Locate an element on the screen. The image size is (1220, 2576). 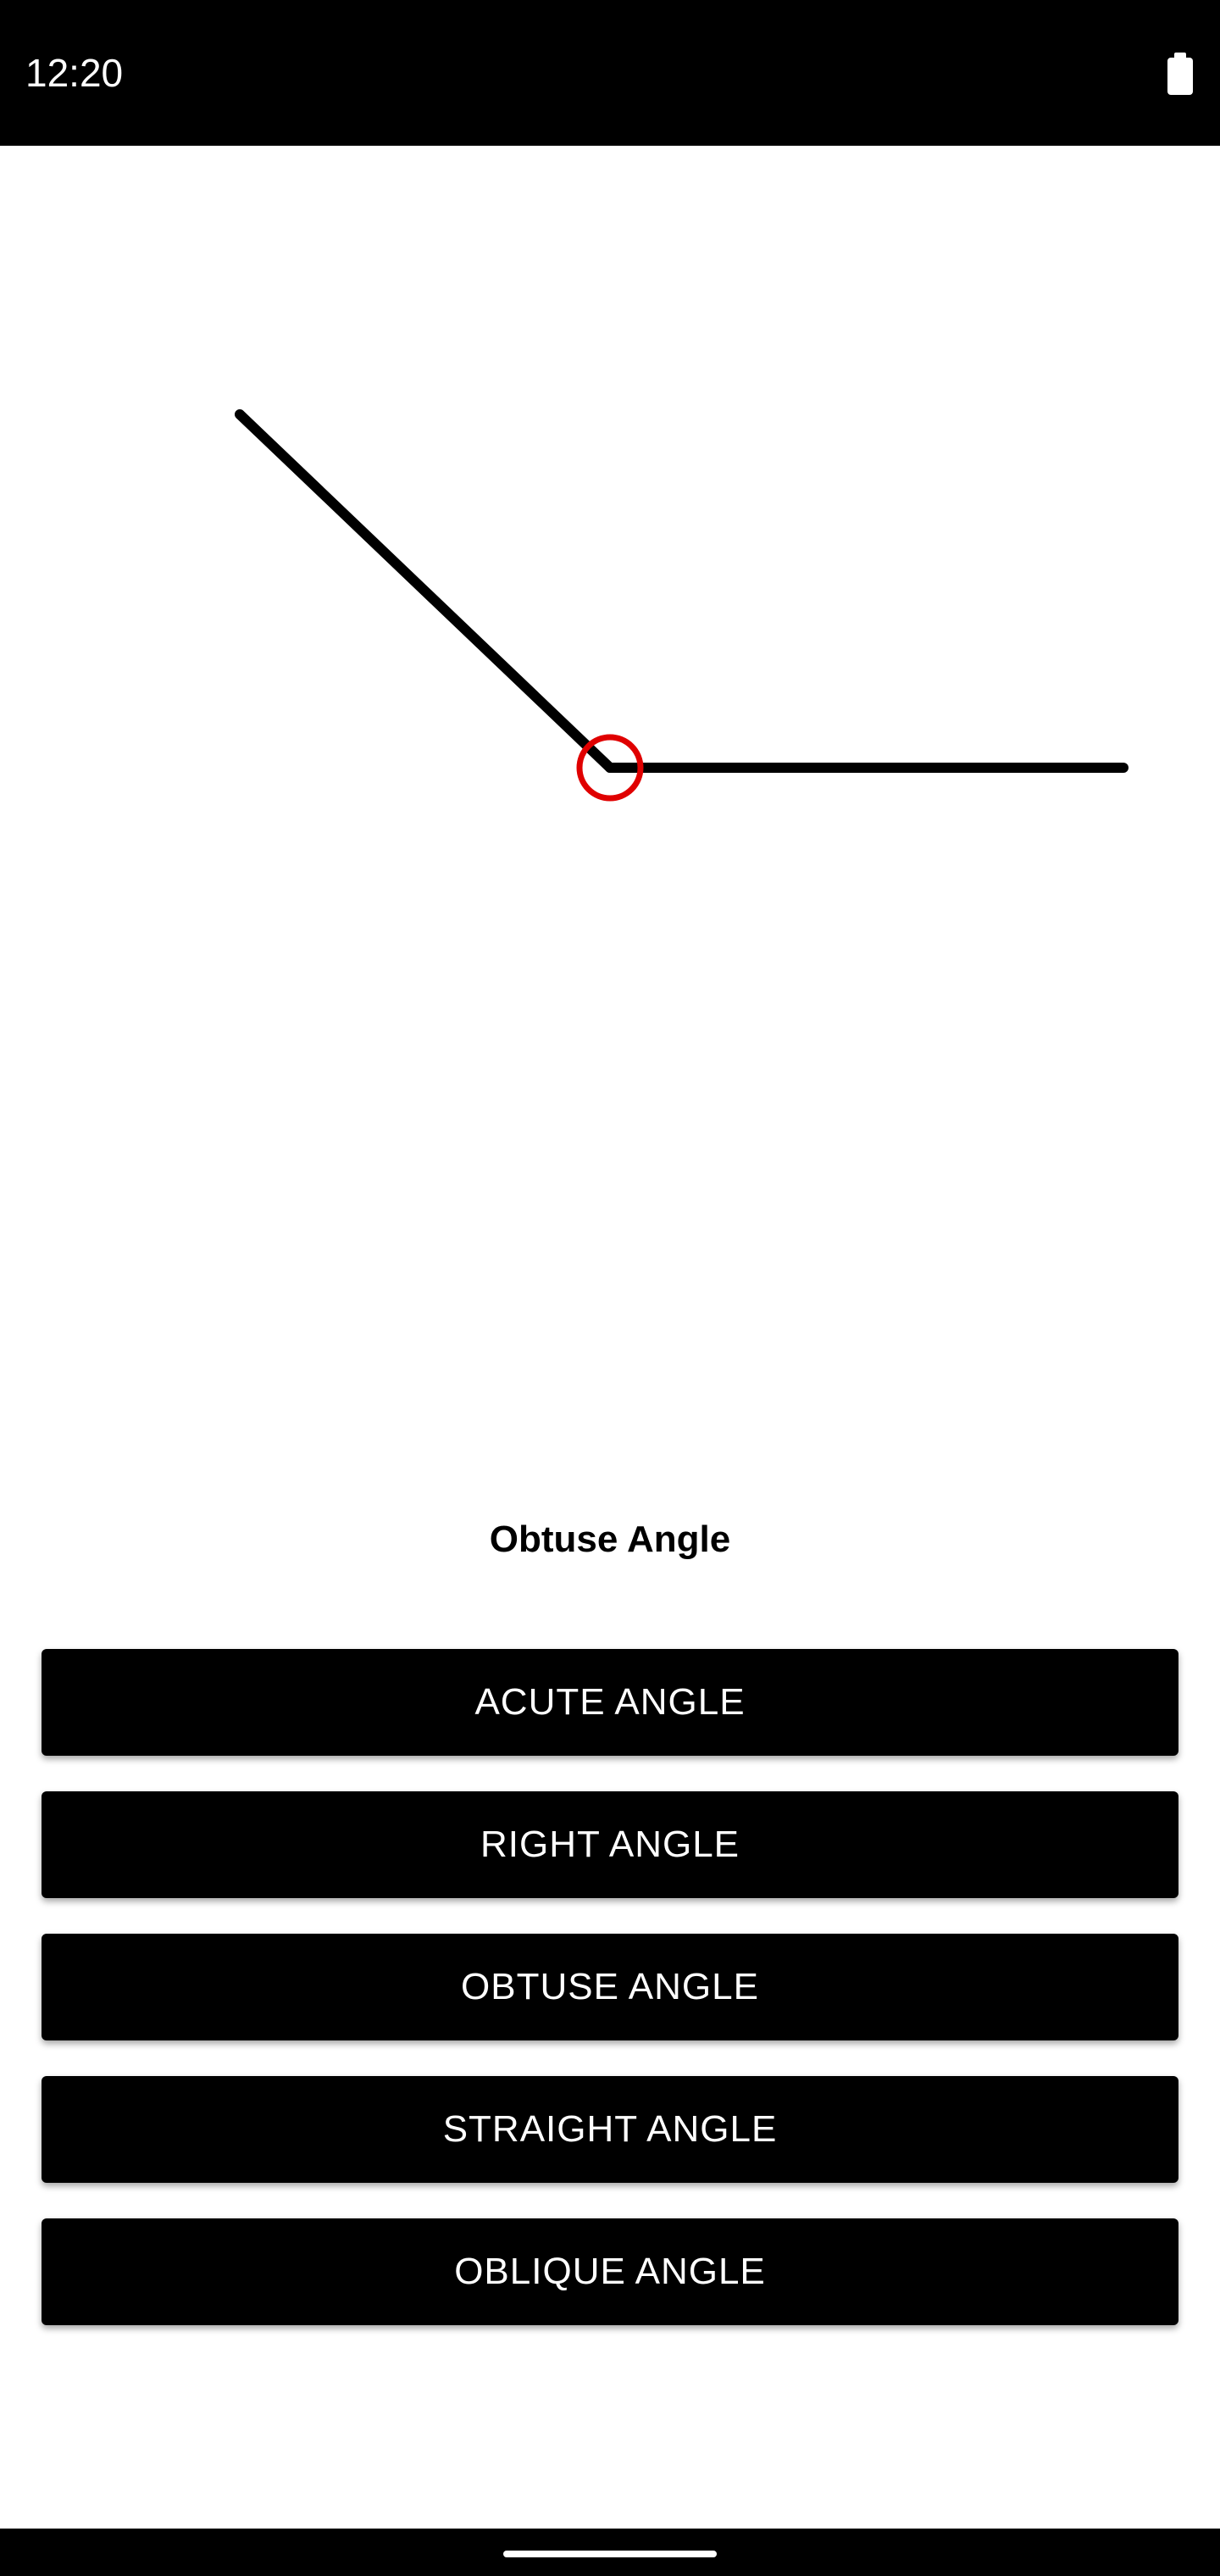
status-bar: 12:20 is located at coordinates (610, 73).